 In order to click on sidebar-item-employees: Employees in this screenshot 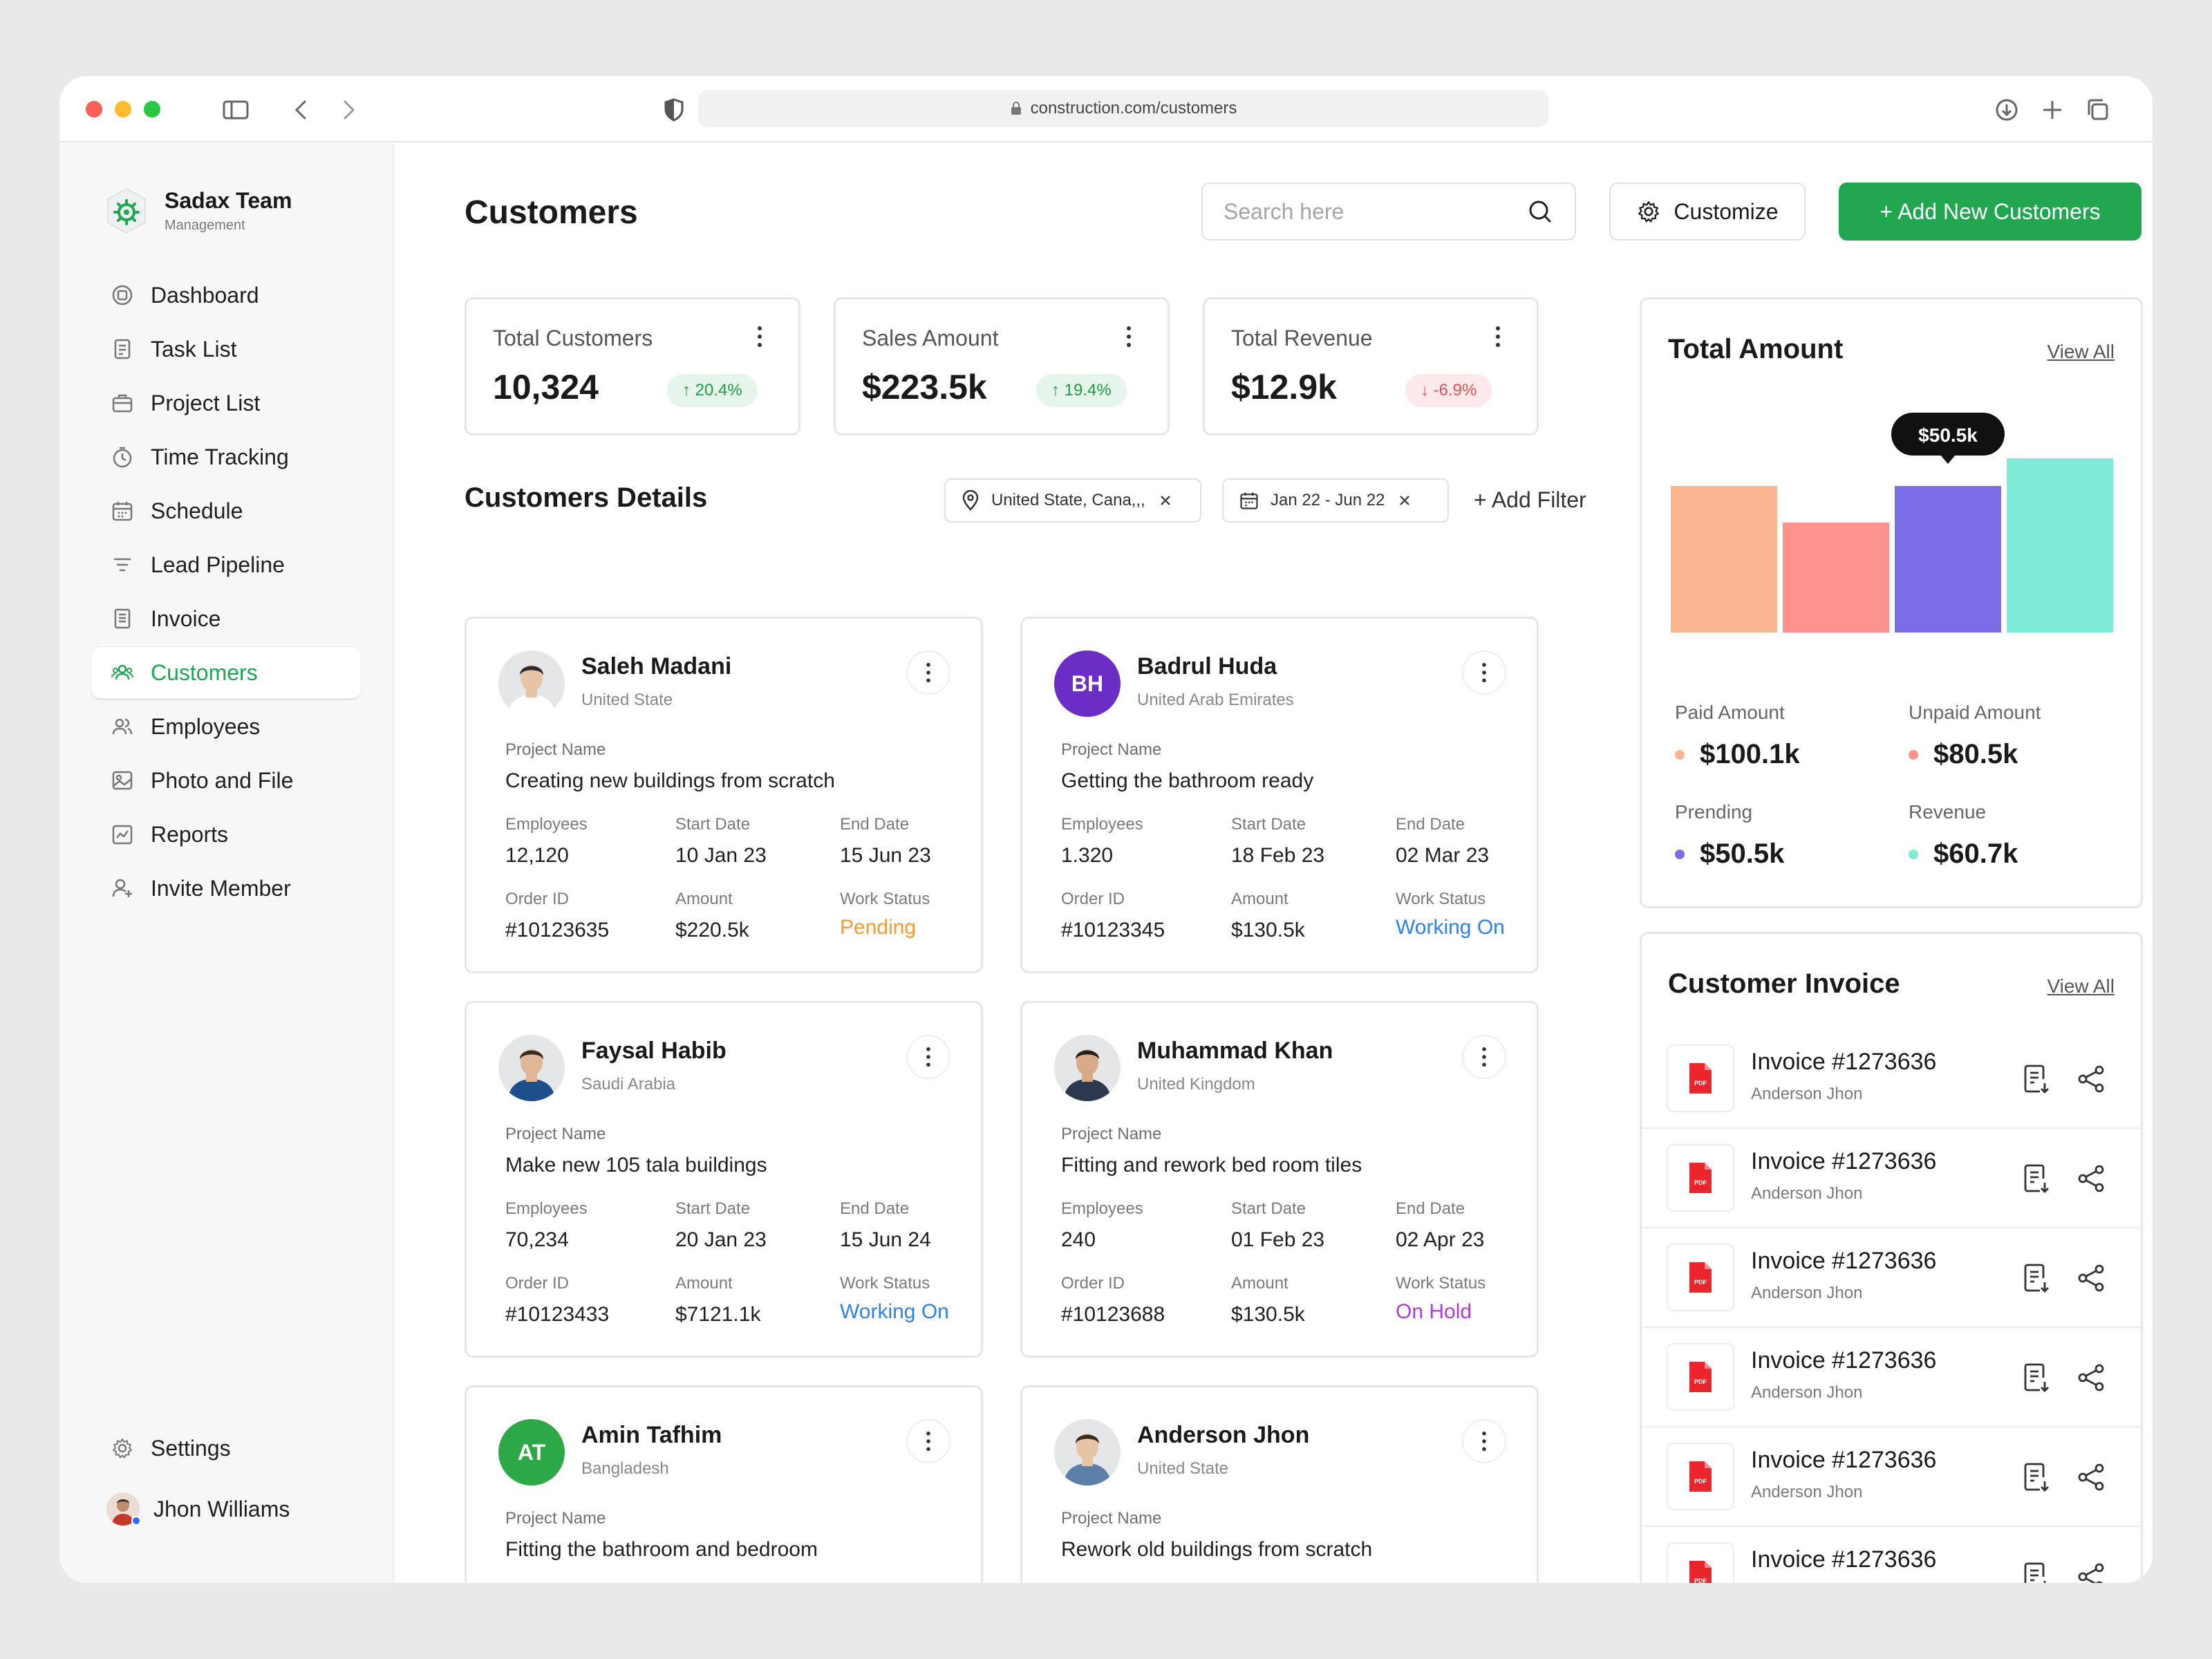, I will do `click(226, 726)`.